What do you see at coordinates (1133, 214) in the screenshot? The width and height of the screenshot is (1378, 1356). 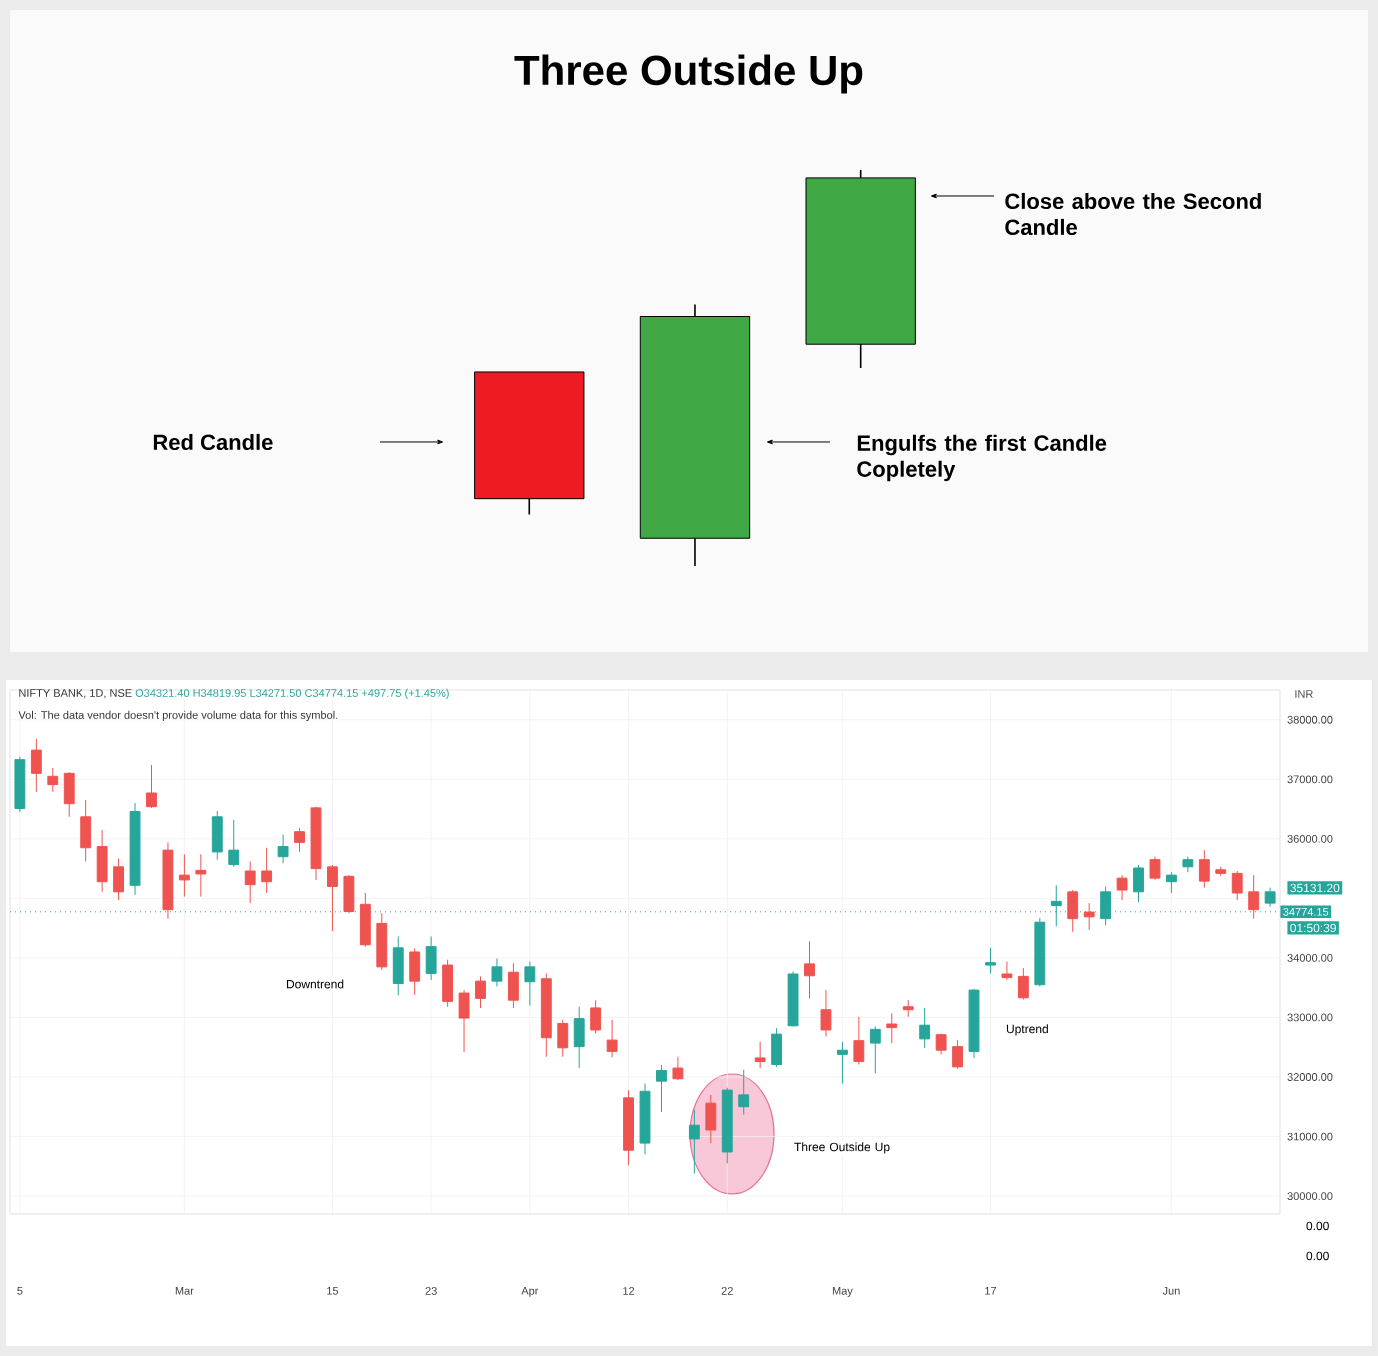 I see `text: Close above the Second Candle` at bounding box center [1133, 214].